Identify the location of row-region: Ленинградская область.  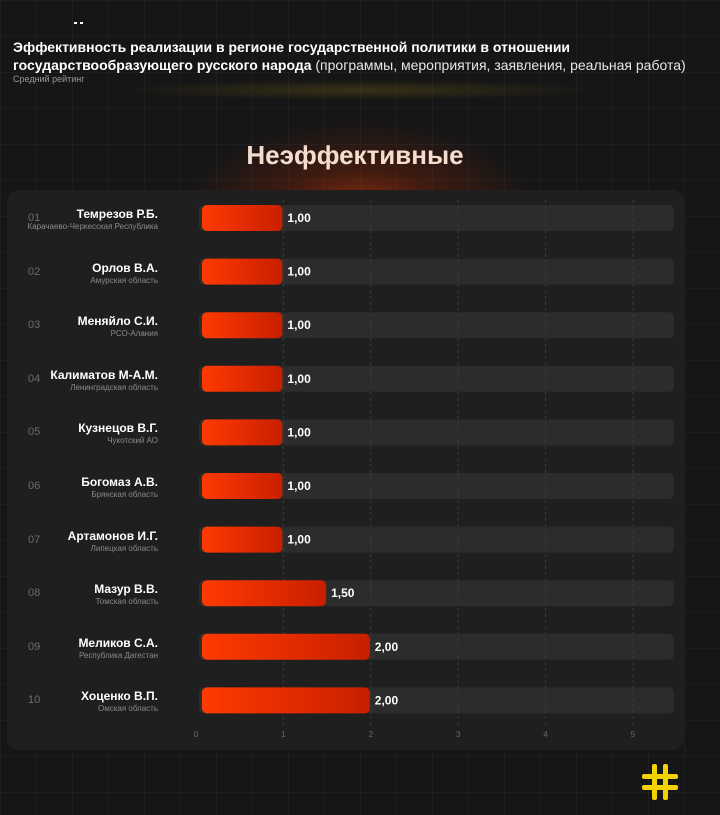
(114, 387).